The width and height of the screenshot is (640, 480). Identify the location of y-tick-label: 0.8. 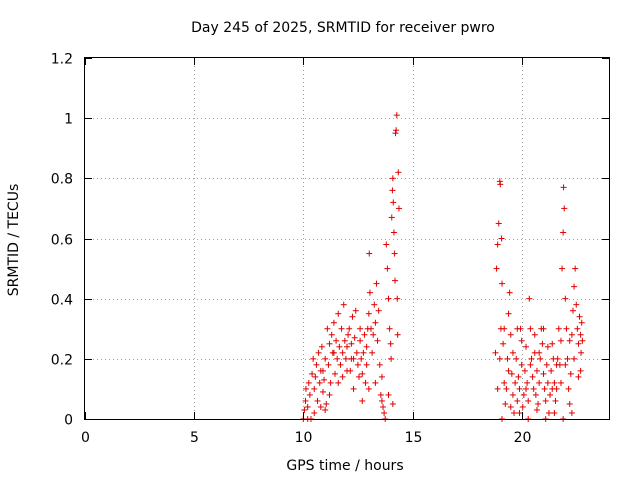
(62, 180).